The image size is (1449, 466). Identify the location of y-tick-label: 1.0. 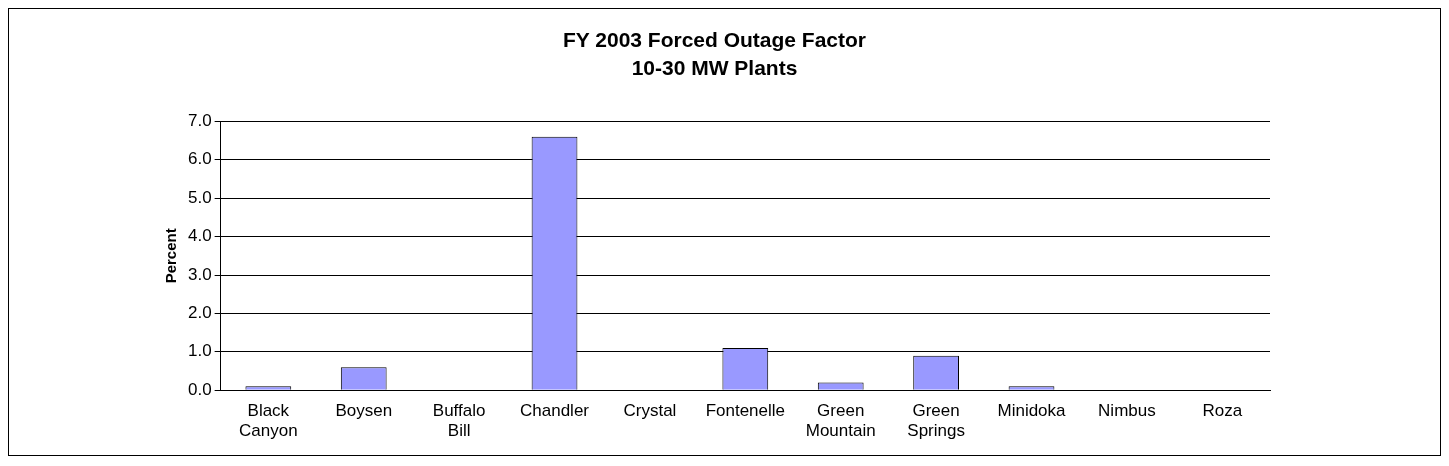
(199, 351).